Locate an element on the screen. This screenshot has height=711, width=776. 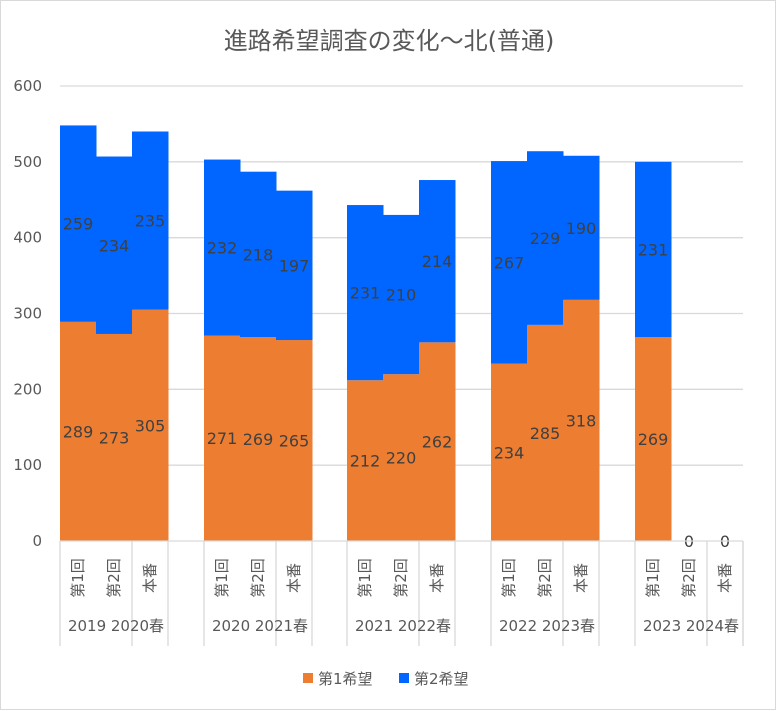
data-label-second-choice: 267 is located at coordinates (509, 262).